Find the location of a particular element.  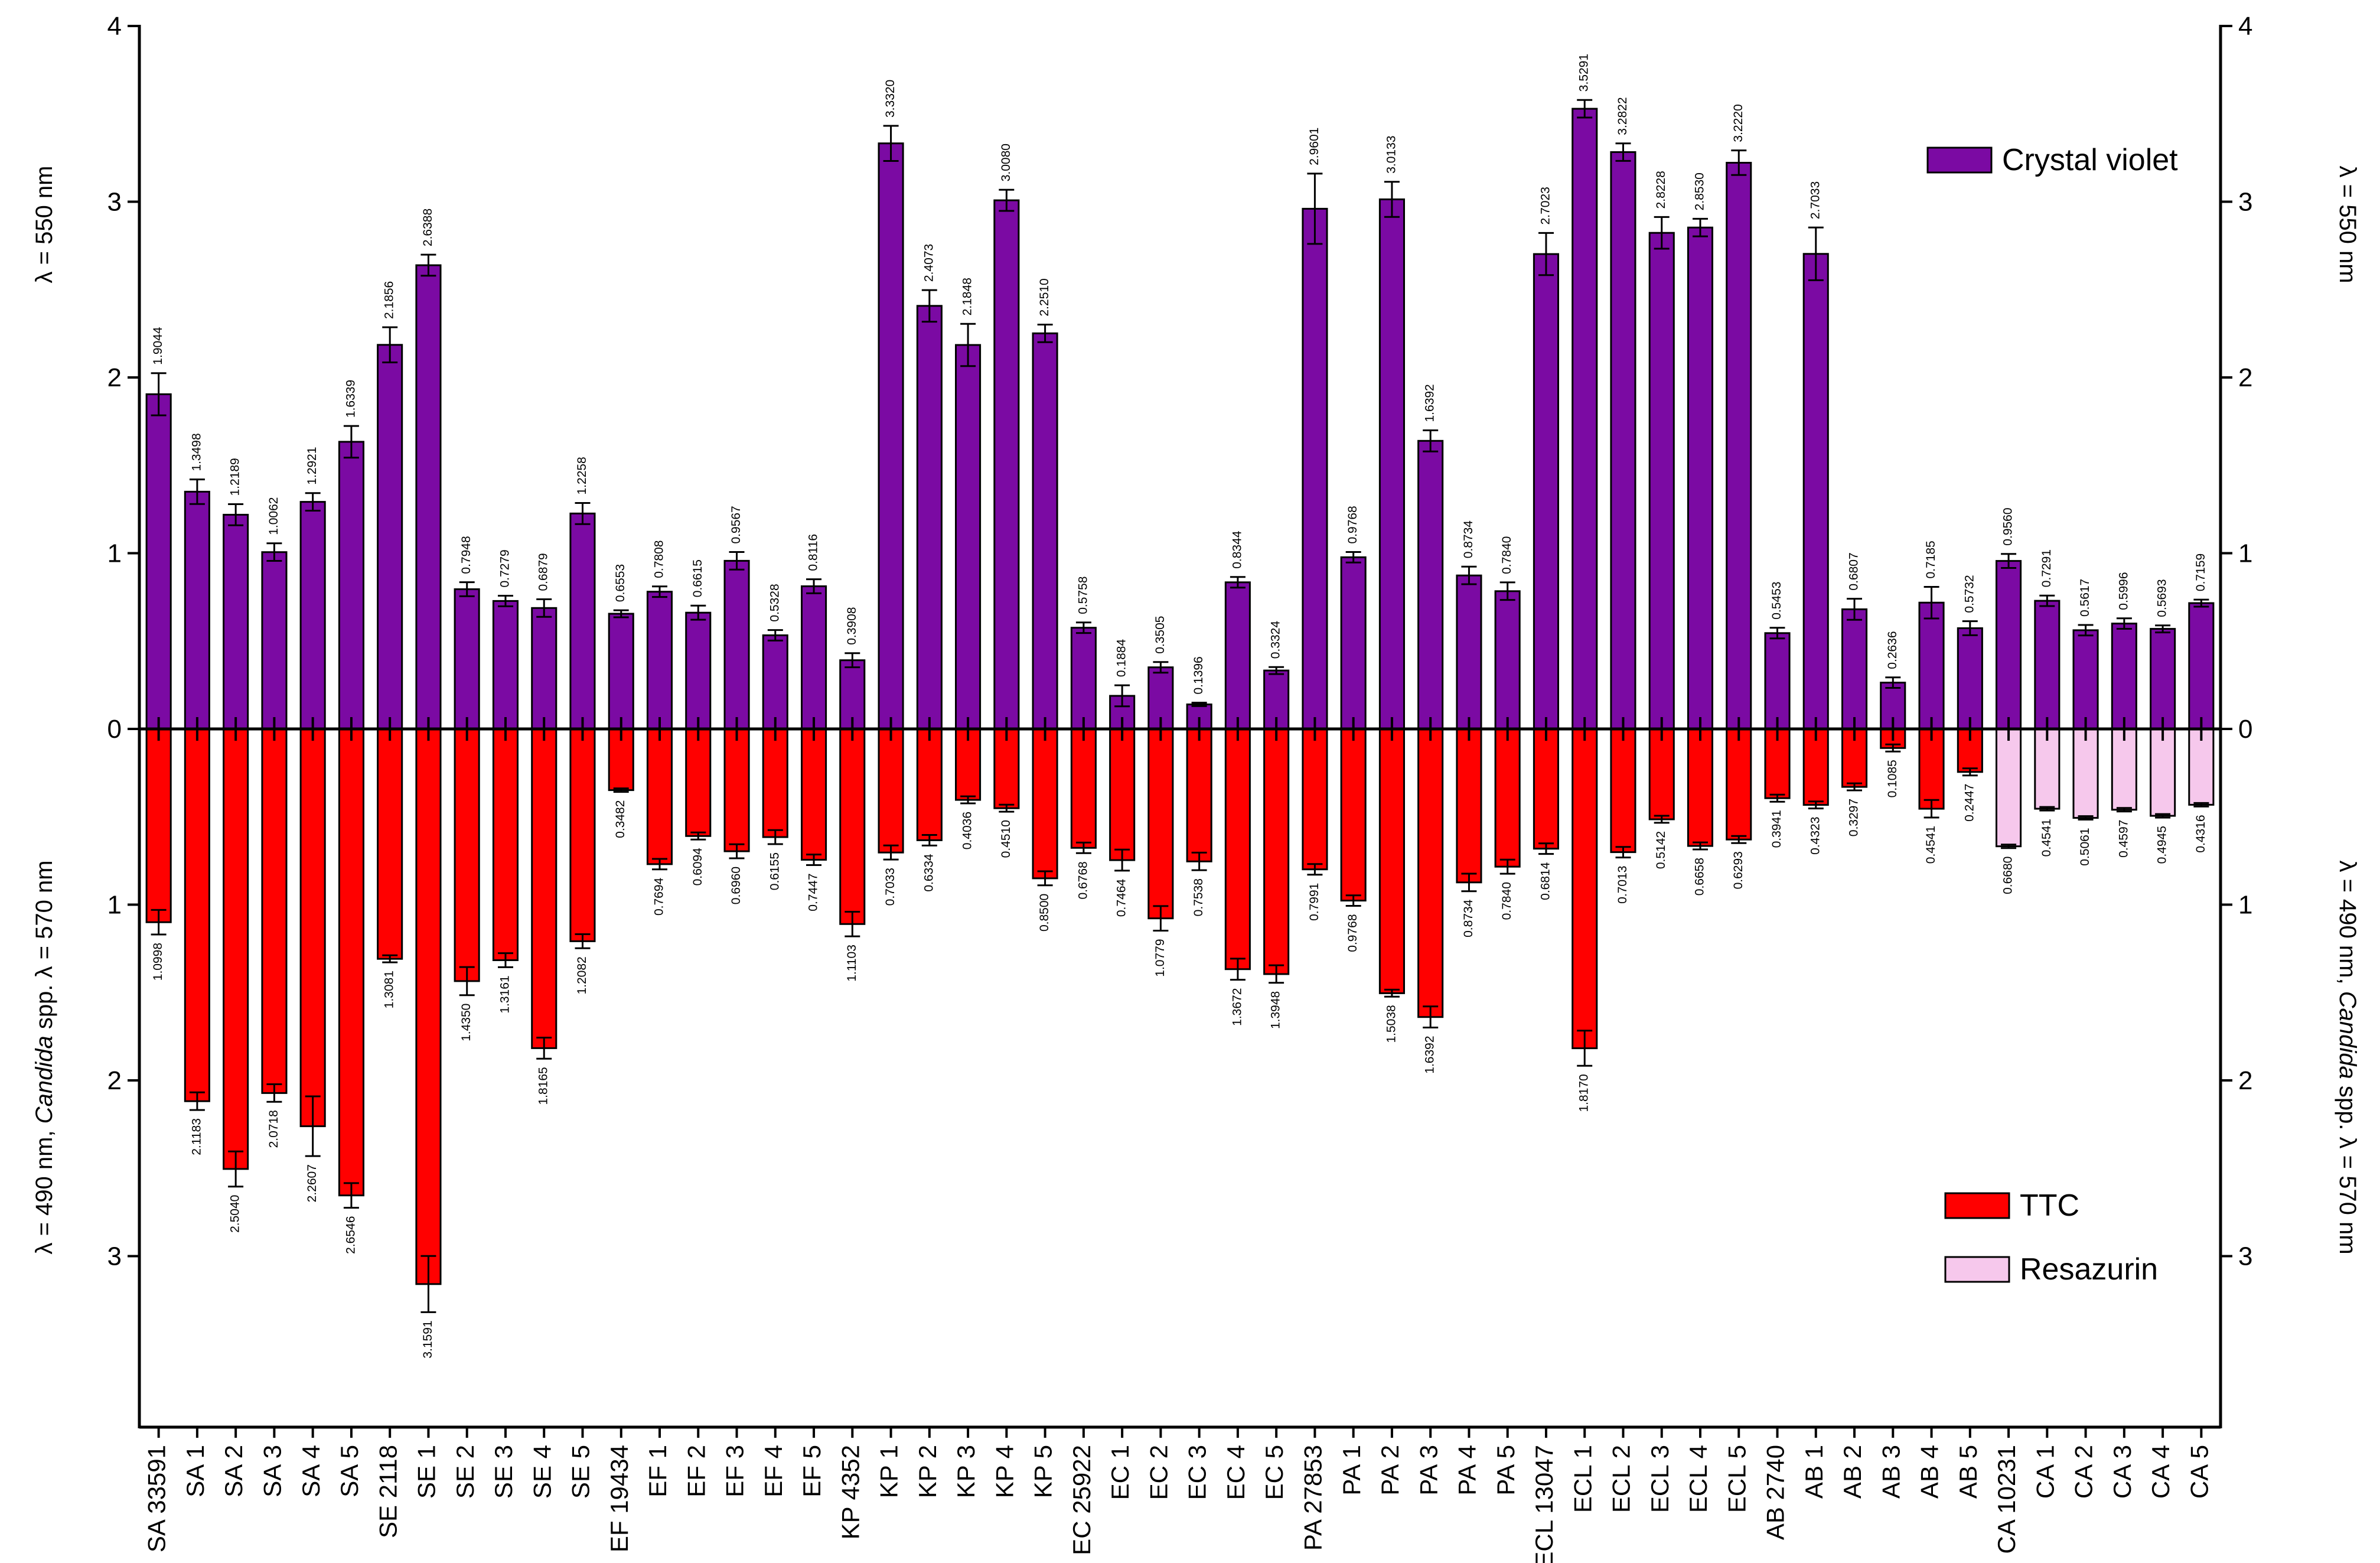

ttc-value-ef-2: 0.6094 is located at coordinates (698, 867).